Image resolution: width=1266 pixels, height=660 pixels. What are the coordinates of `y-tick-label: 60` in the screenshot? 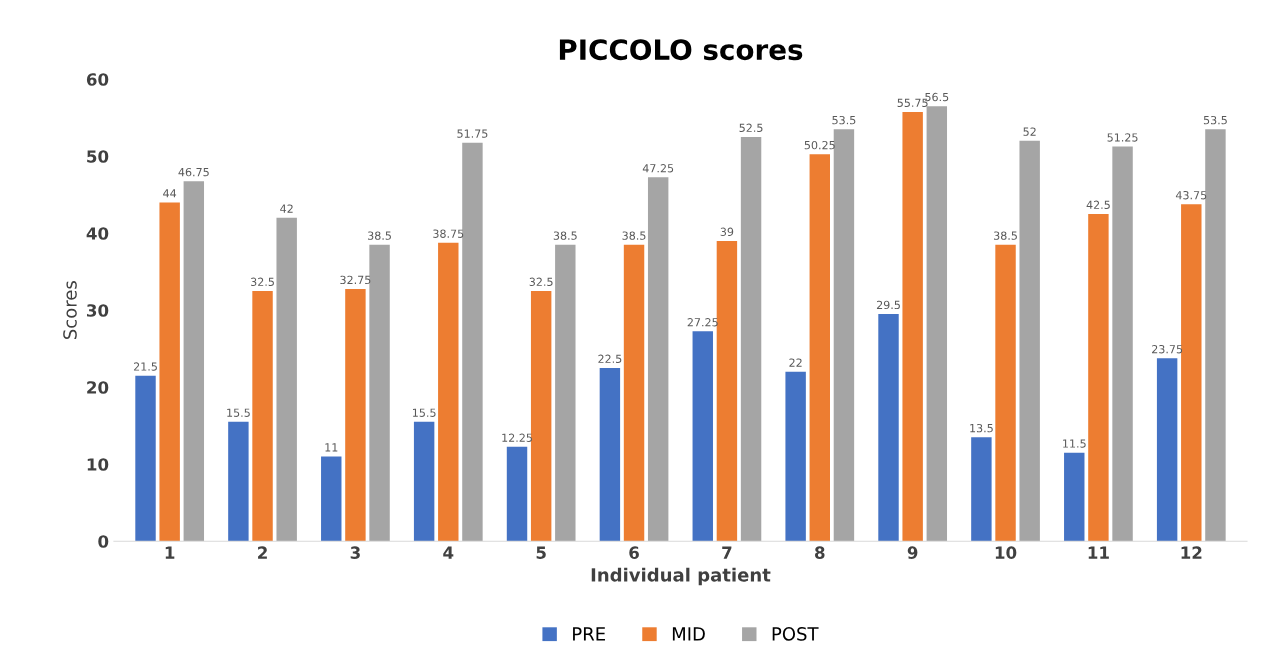 It's located at (97, 79).